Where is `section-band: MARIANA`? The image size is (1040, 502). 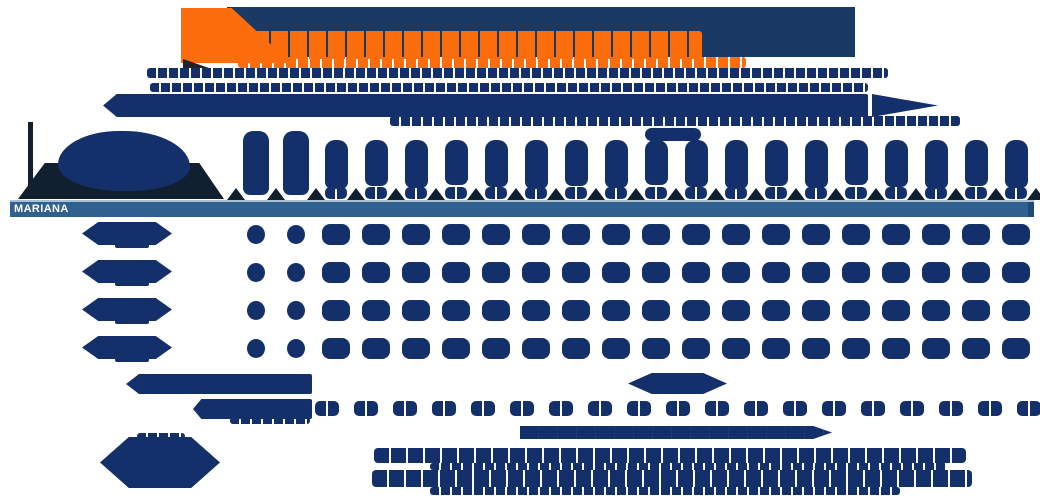 section-band: MARIANA is located at coordinates (522, 208).